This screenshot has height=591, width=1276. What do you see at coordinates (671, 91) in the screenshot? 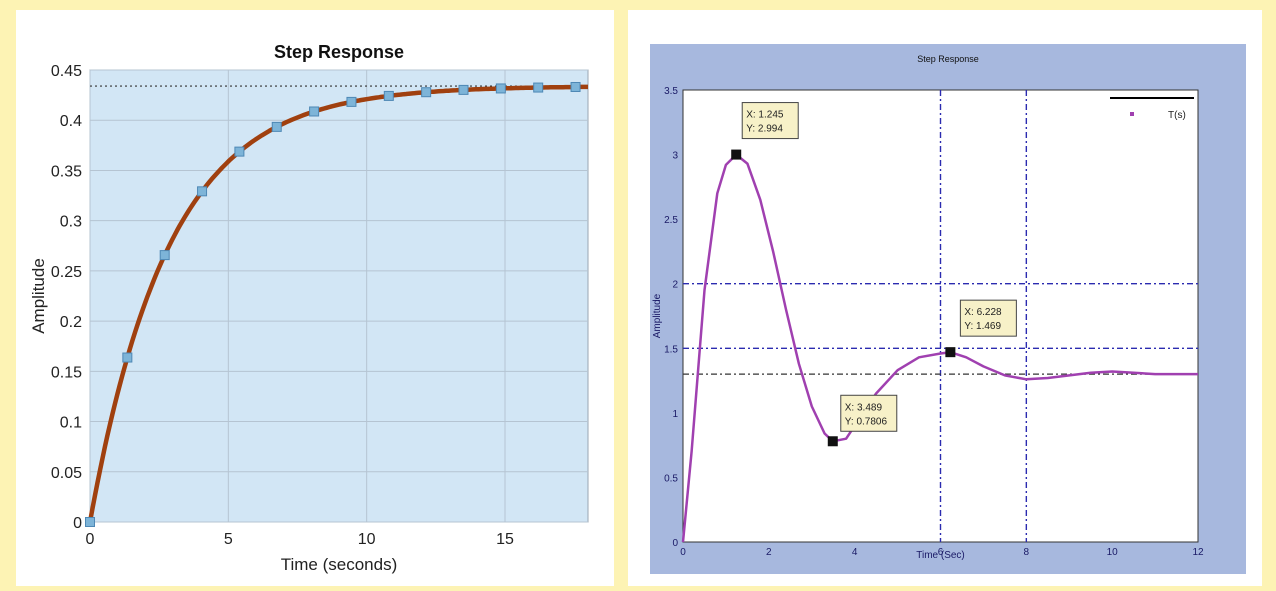
I see `y-tick-label: 3.5` at bounding box center [671, 91].